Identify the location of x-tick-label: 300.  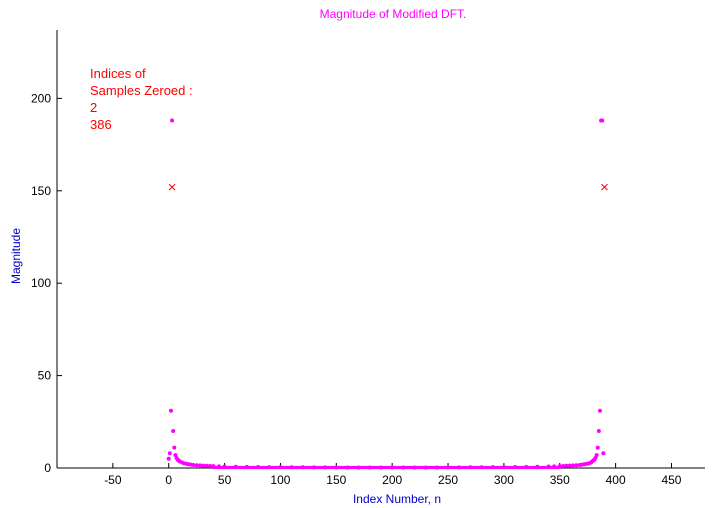
(504, 480).